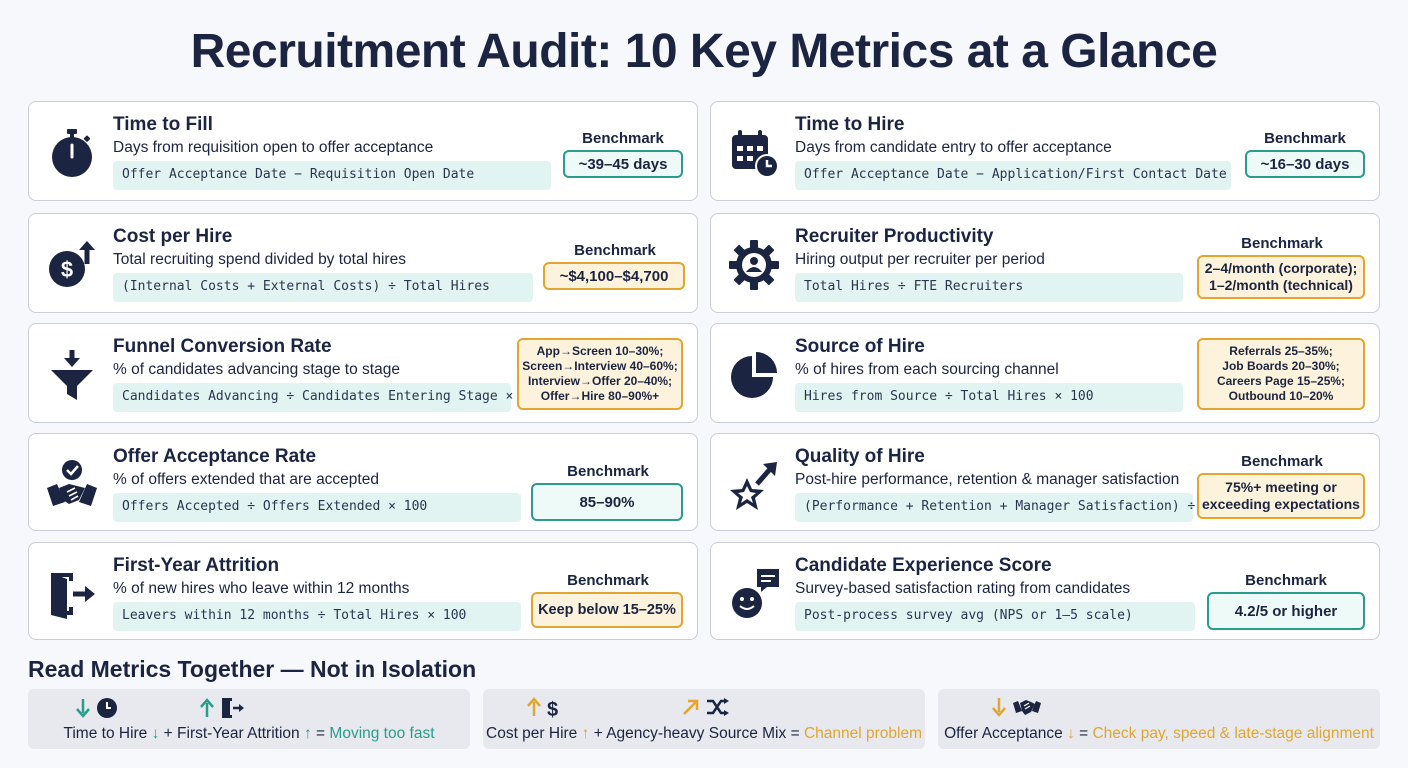 The width and height of the screenshot is (1408, 768). Describe the element at coordinates (862, 733) in the screenshot. I see `insight-result: Channel problem` at that location.